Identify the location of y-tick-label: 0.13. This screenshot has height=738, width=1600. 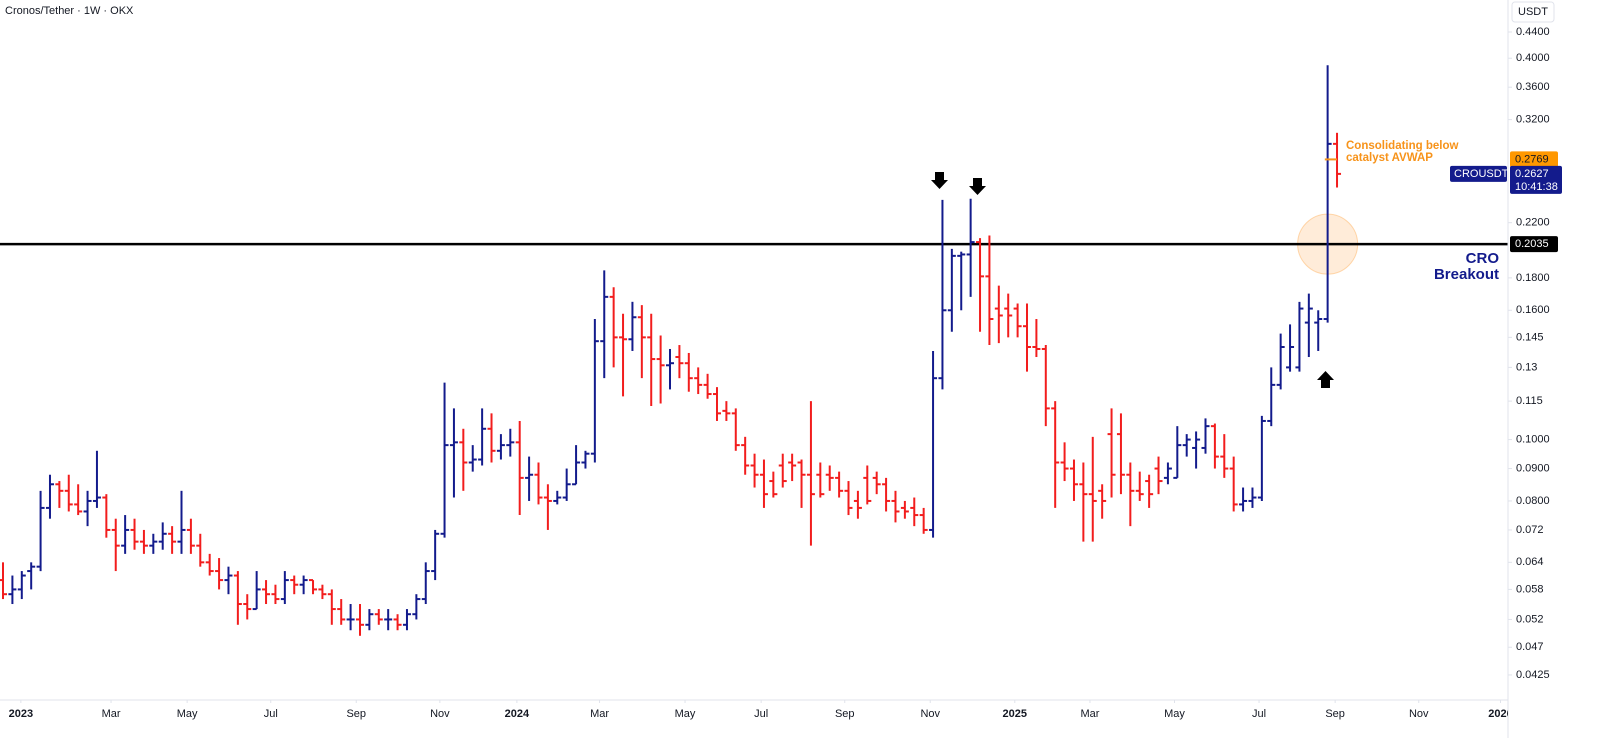
(1526, 367).